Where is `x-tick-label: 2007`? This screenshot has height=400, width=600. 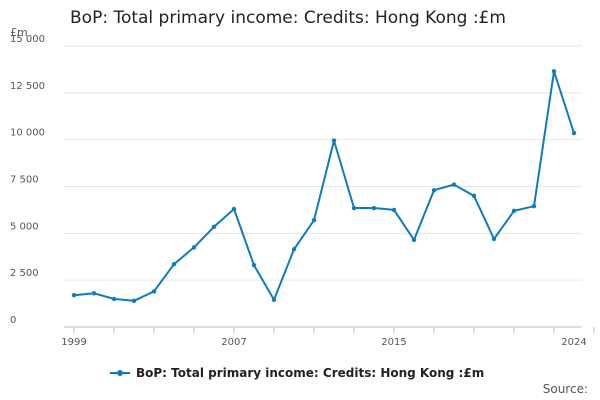 x-tick-label: 2007 is located at coordinates (233, 342).